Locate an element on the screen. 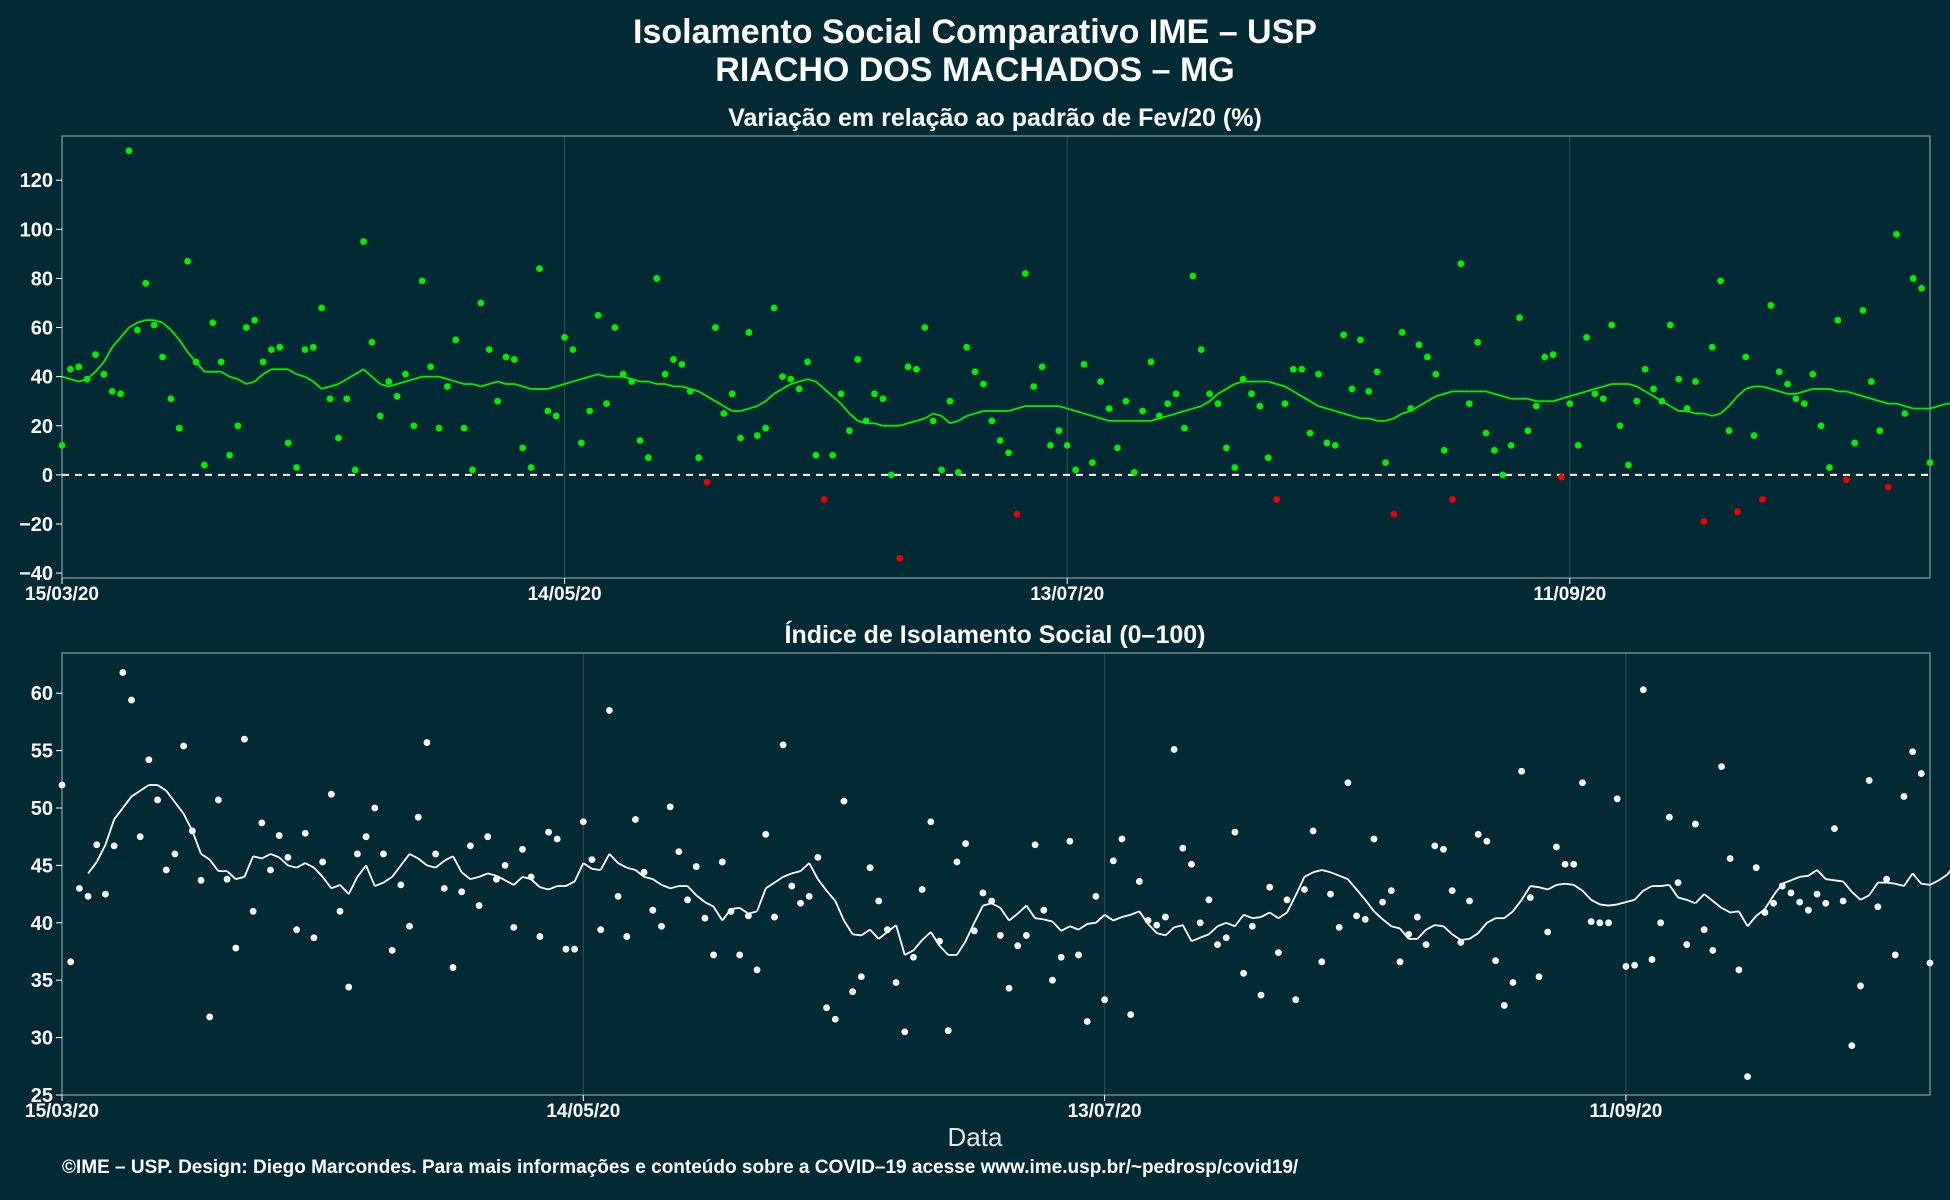  x-axis-label: Data is located at coordinates (975, 1137).